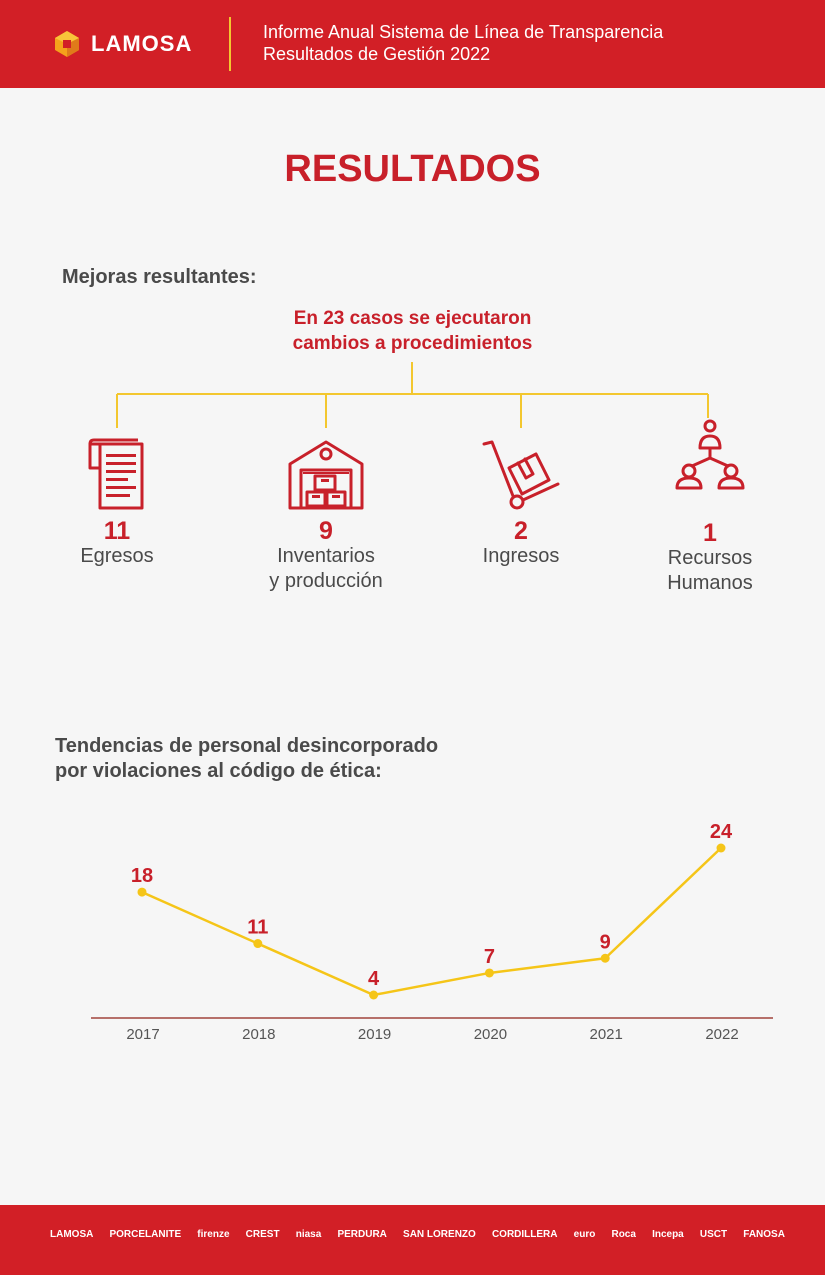 This screenshot has height=1275, width=825. Describe the element at coordinates (606, 1034) in the screenshot. I see `x-tick-label: 2021` at that location.